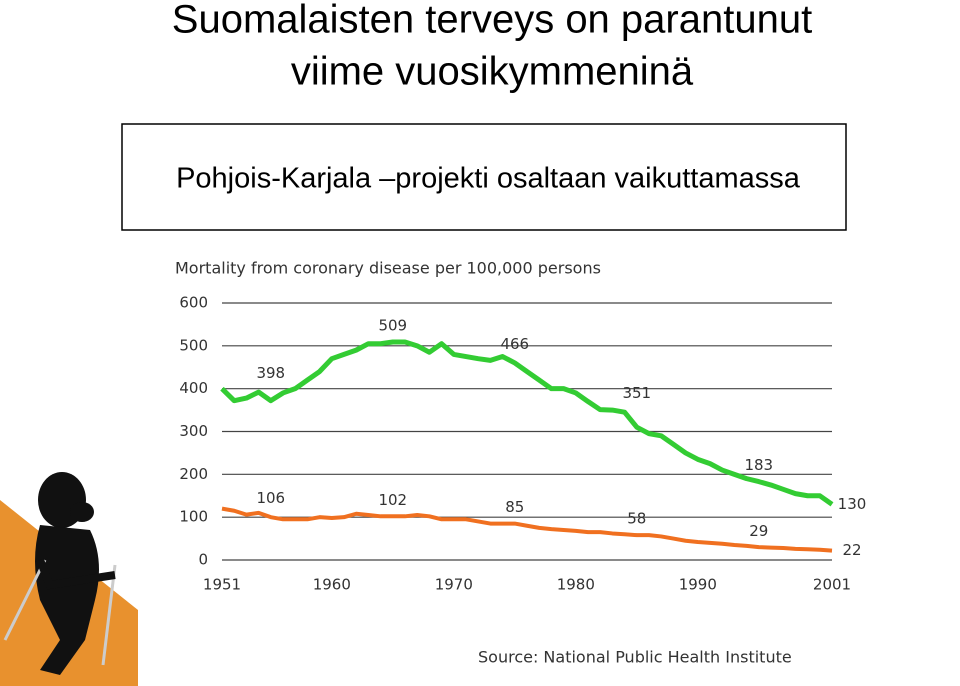 The width and height of the screenshot is (960, 686). What do you see at coordinates (758, 531) in the screenshot?
I see `annotation: 29` at bounding box center [758, 531].